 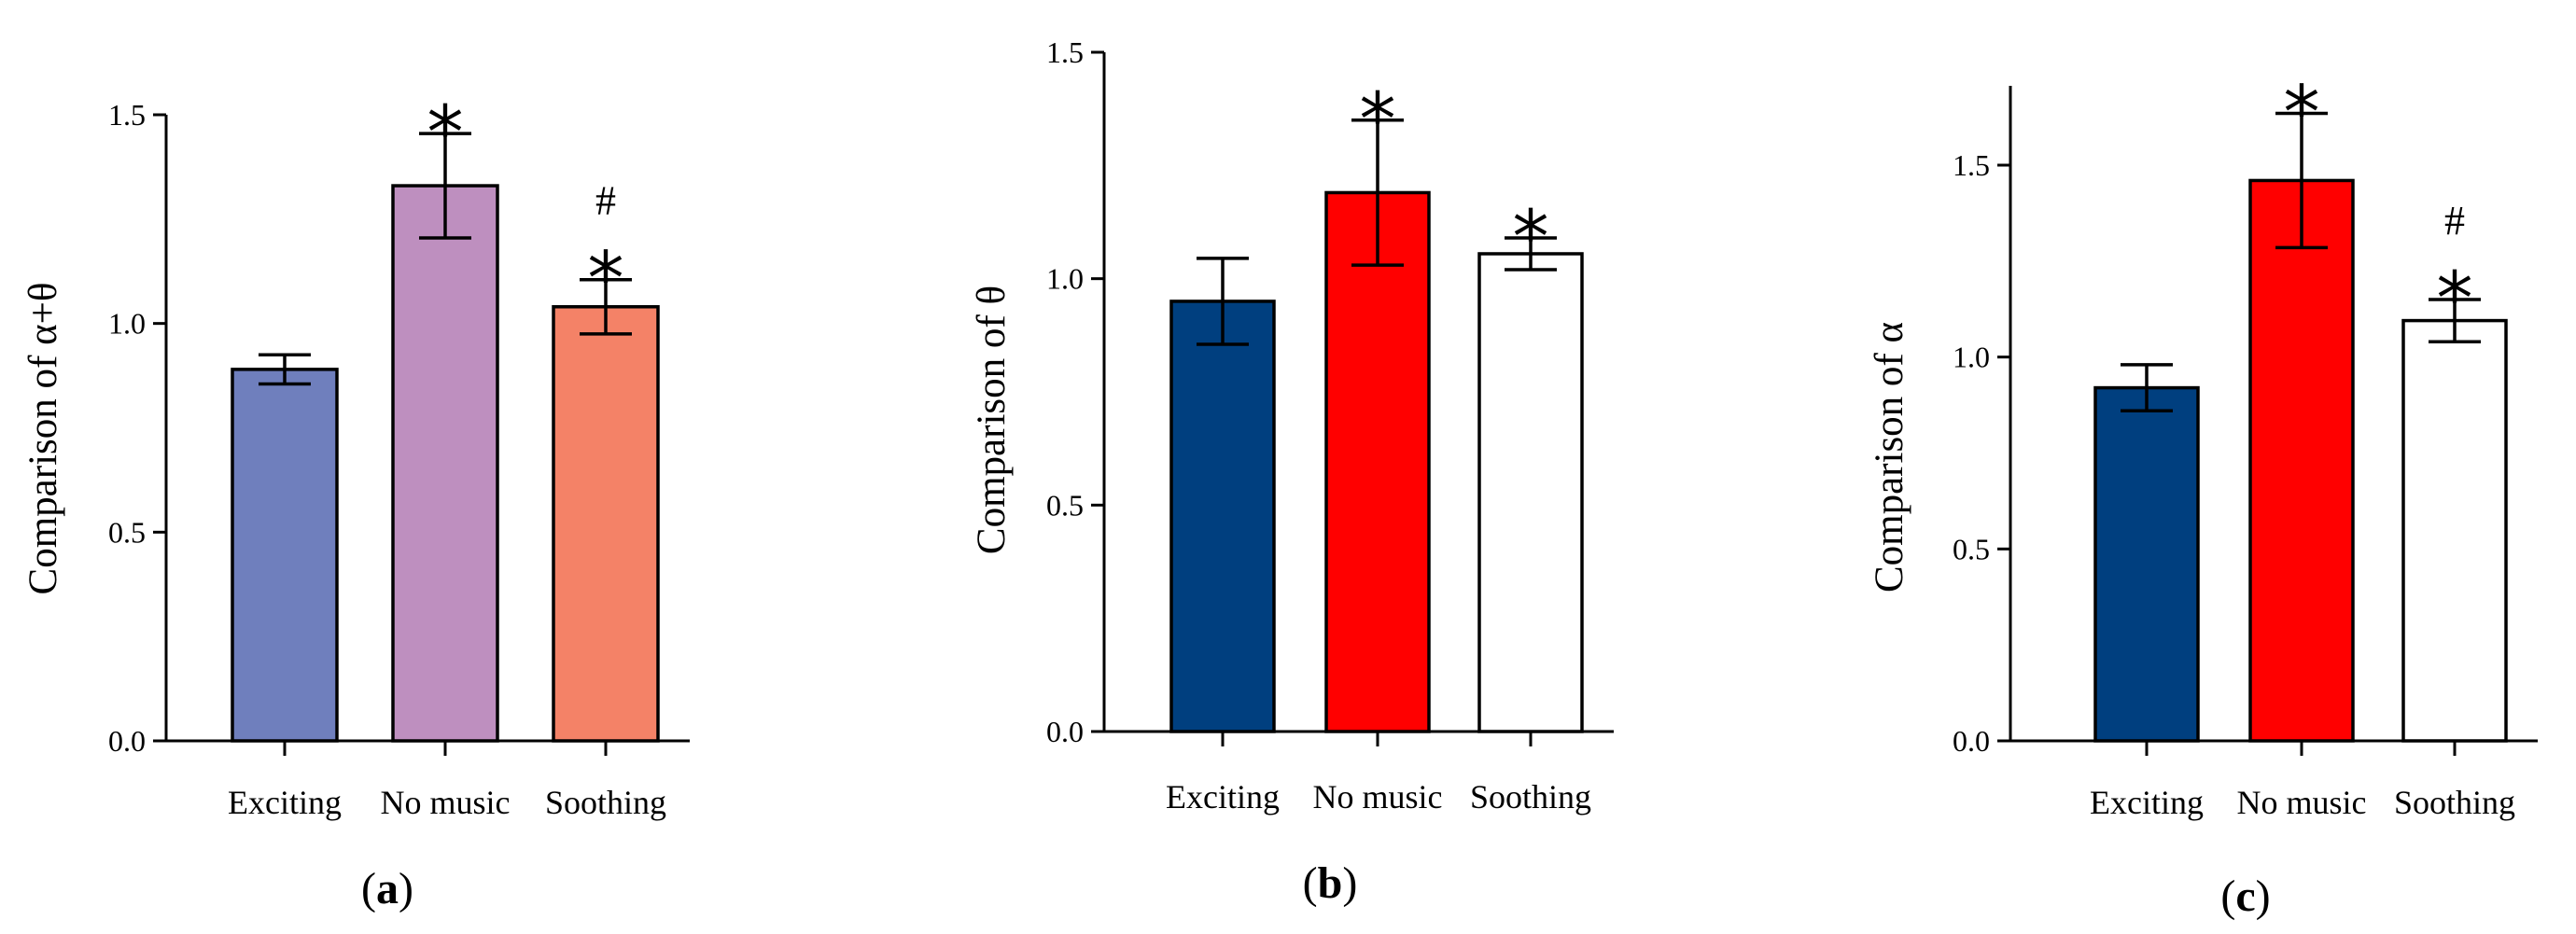 What do you see at coordinates (43, 439) in the screenshot?
I see `y-axis-title: Comparison of α+θ` at bounding box center [43, 439].